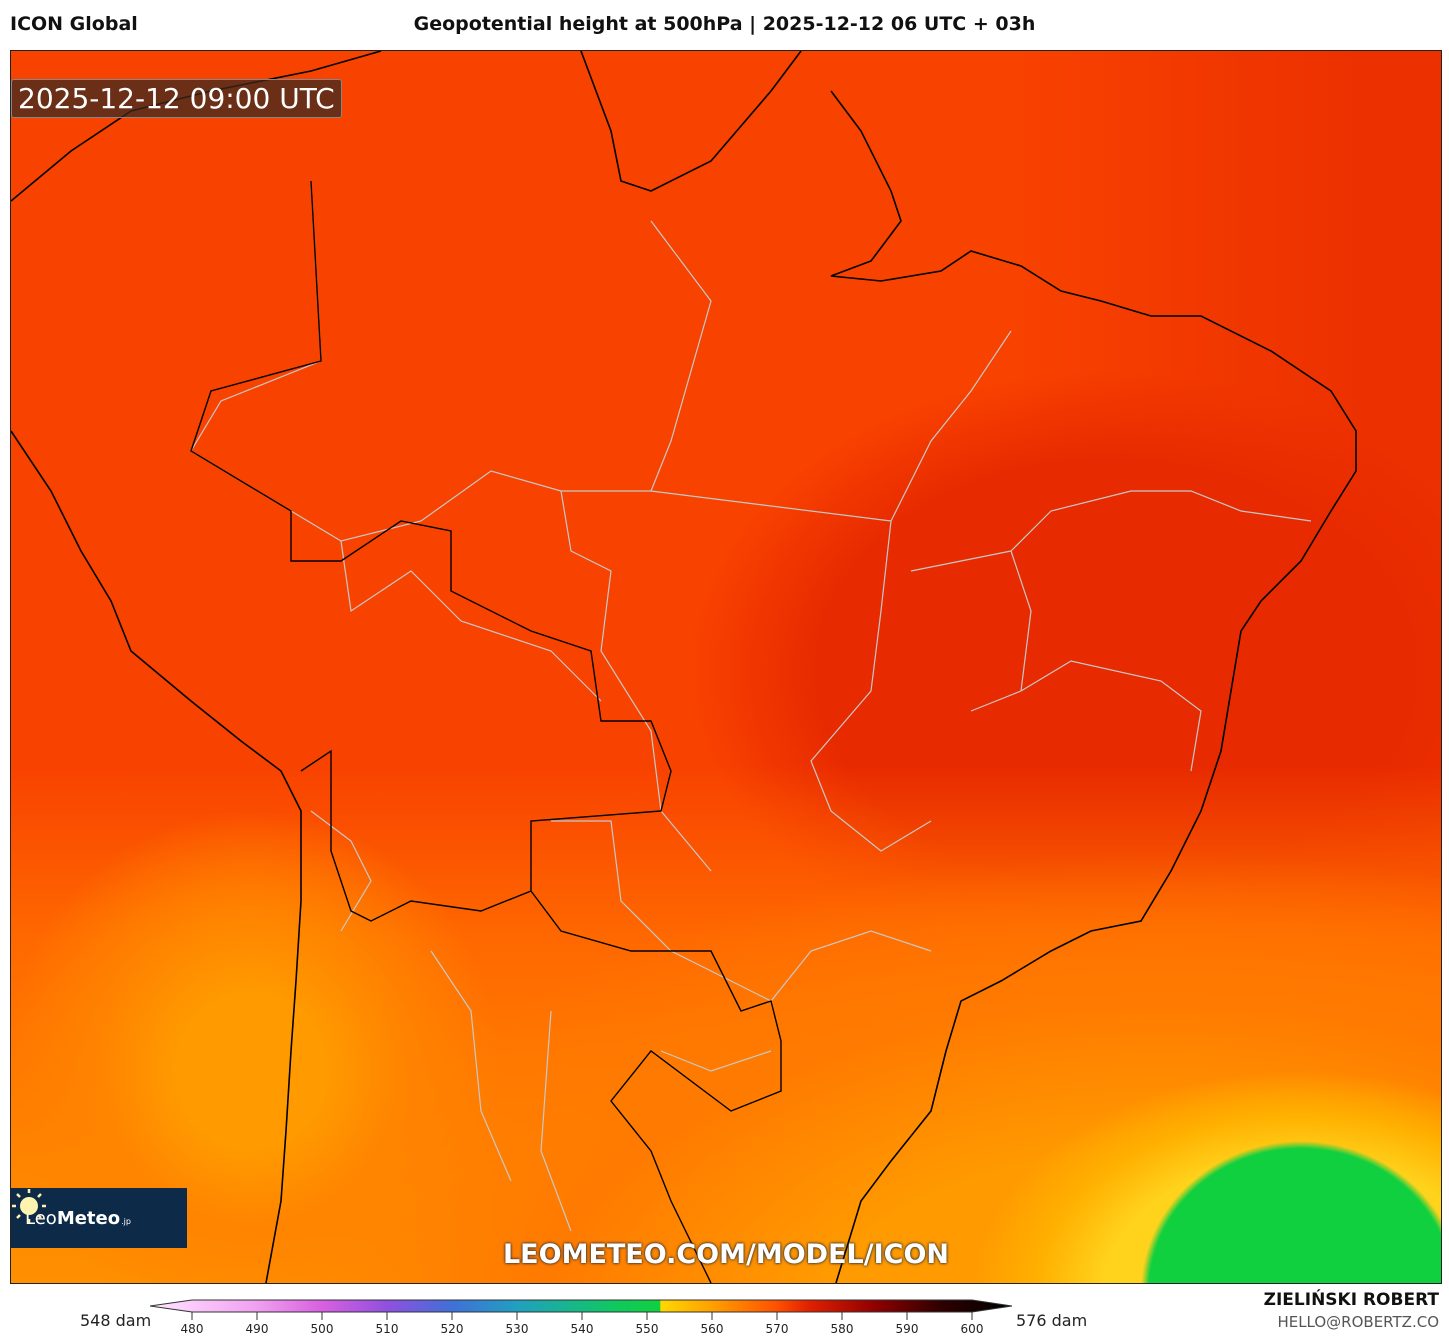 The height and width of the screenshot is (1338, 1449). I want to click on colorbar, so click(581, 1309).